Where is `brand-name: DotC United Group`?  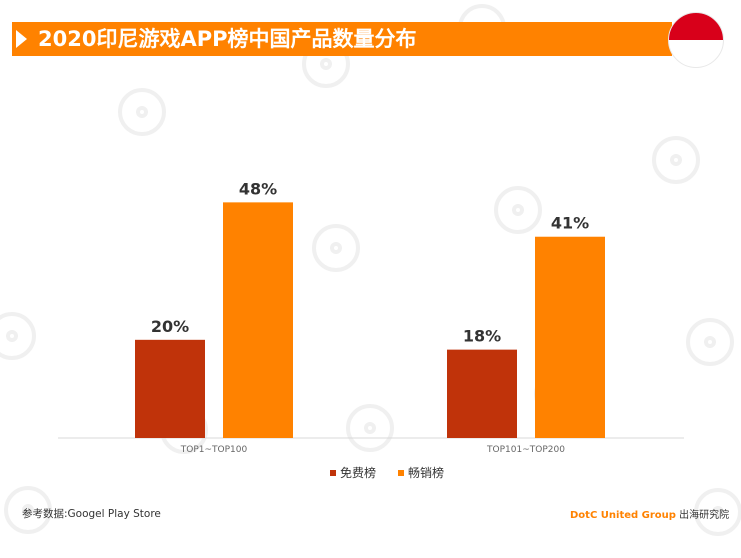 brand-name: DotC United Group is located at coordinates (623, 515).